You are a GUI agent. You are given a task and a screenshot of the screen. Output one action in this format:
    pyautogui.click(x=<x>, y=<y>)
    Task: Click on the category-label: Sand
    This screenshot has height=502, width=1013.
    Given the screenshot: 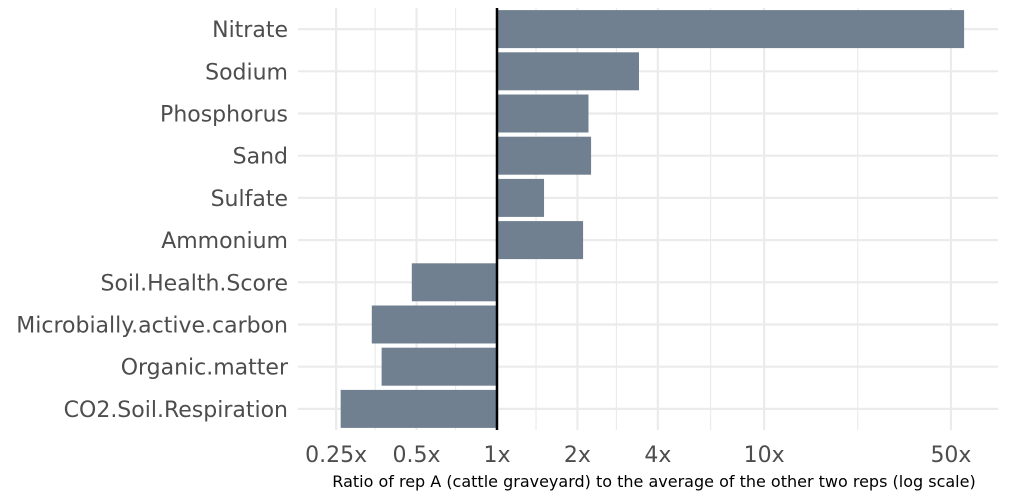 What is the action you would take?
    pyautogui.click(x=260, y=157)
    